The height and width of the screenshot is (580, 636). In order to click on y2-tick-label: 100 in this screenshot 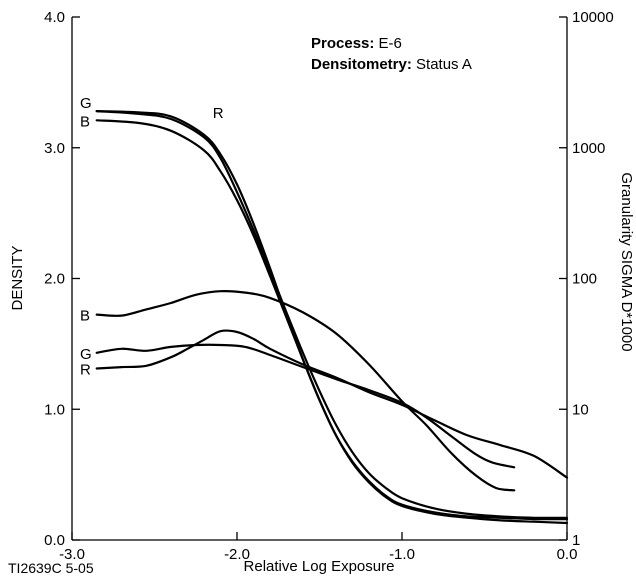, I will do `click(584, 279)`.